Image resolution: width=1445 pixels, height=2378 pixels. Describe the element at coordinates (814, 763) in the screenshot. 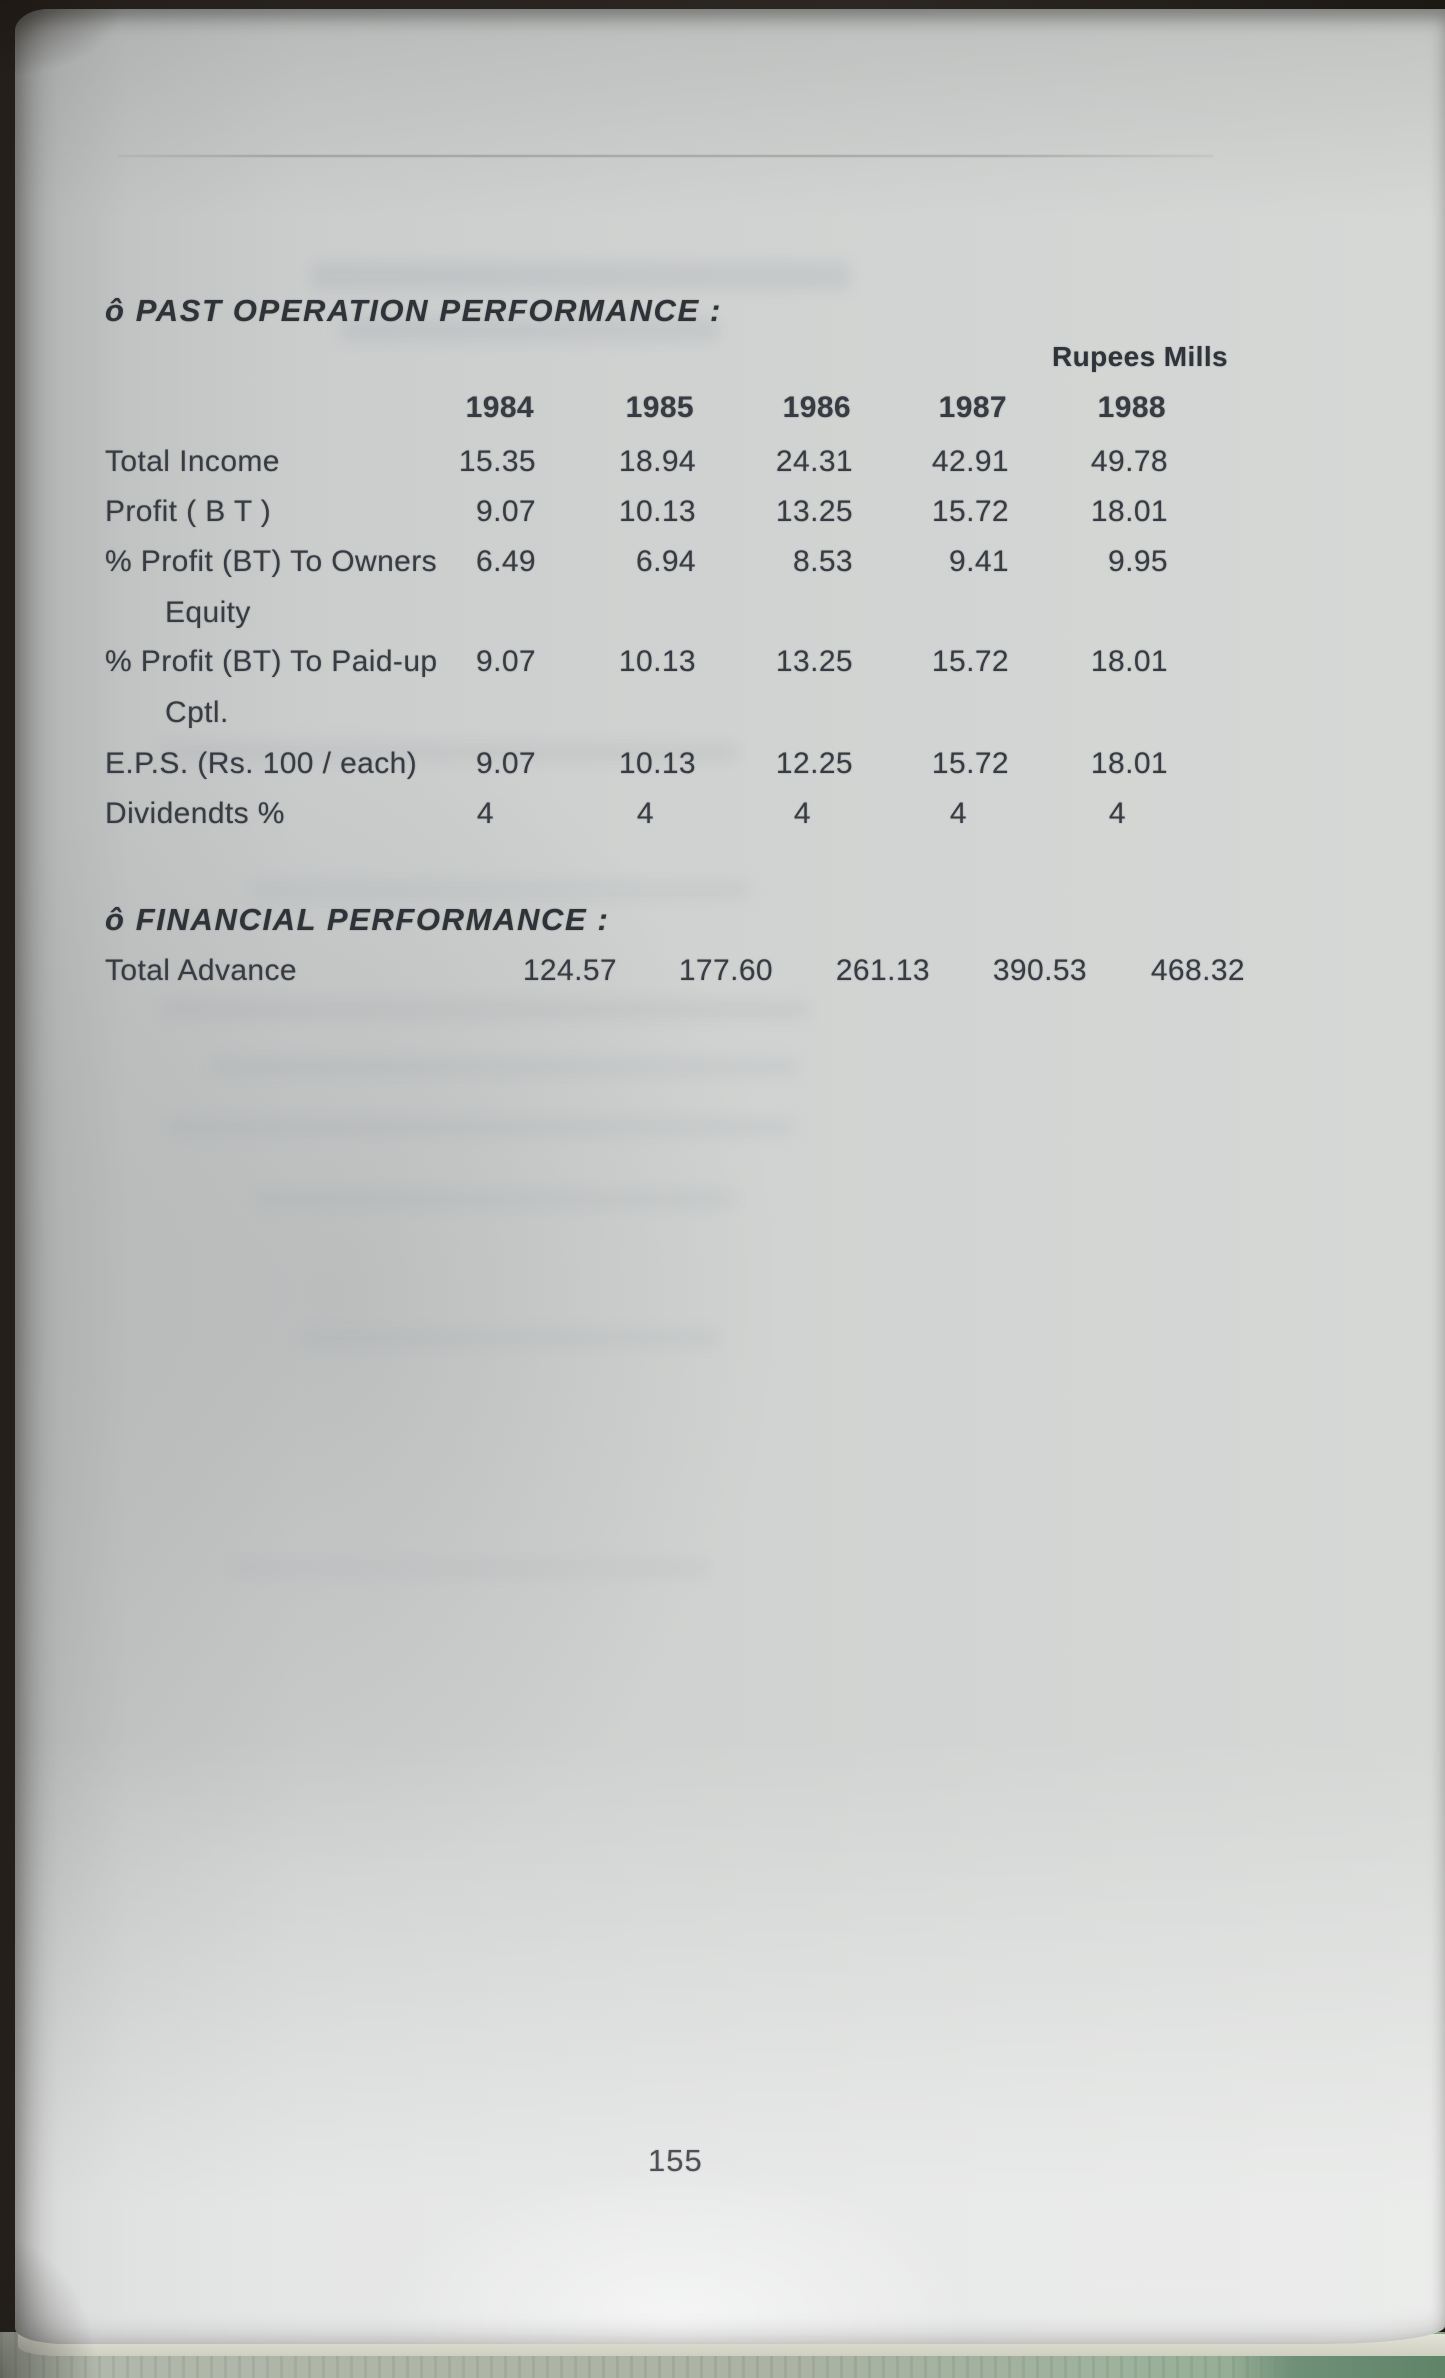

I see `value-cell: 12.25` at that location.